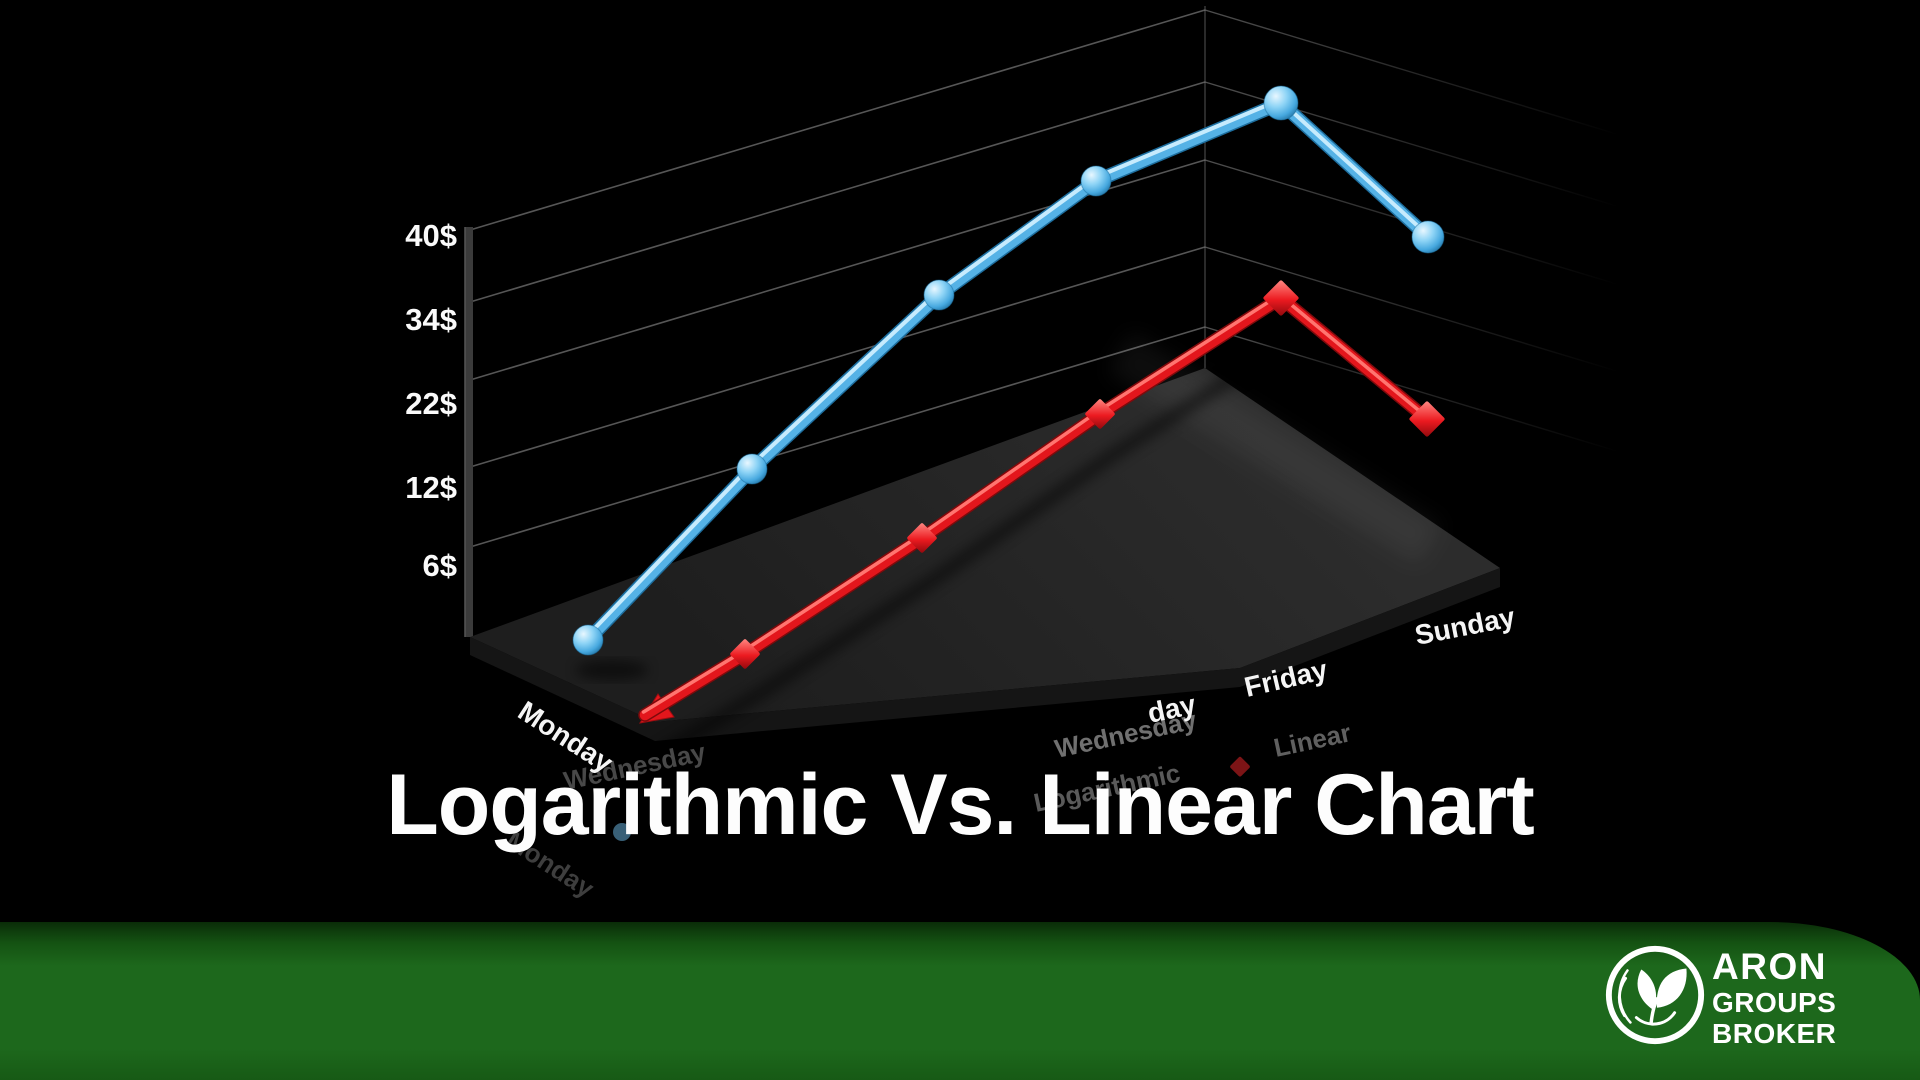 The width and height of the screenshot is (1920, 1080). Describe the element at coordinates (431, 403) in the screenshot. I see `y-tick-22: 22$` at that location.